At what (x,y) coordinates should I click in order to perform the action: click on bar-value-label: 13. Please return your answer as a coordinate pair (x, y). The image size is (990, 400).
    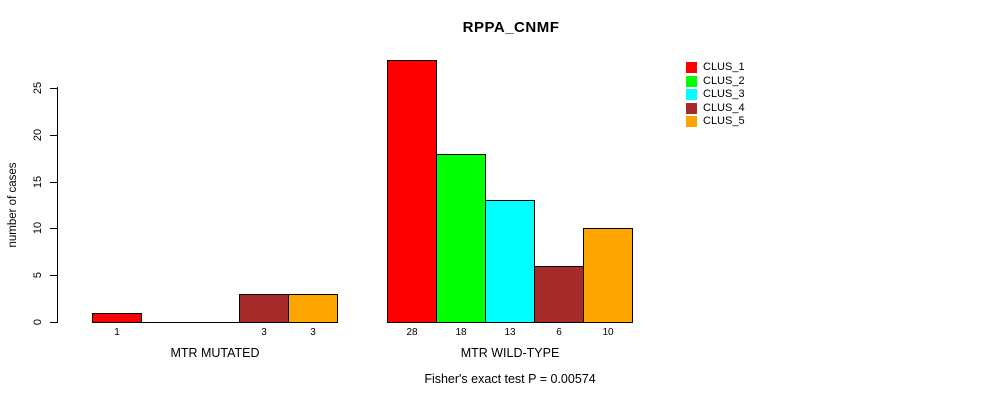
    Looking at the image, I should click on (510, 332).